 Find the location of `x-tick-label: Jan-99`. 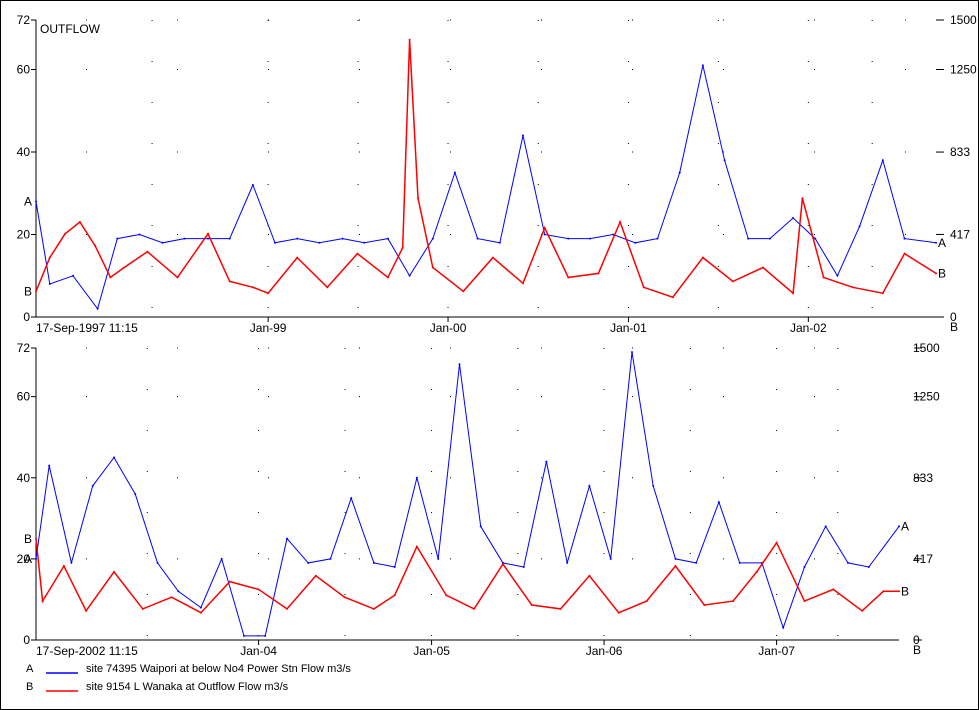

x-tick-label: Jan-99 is located at coordinates (268, 328).